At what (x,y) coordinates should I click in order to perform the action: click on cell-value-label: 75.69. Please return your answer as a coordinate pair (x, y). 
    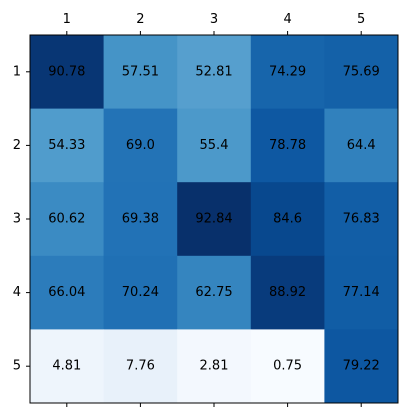
    Looking at the image, I should click on (361, 71).